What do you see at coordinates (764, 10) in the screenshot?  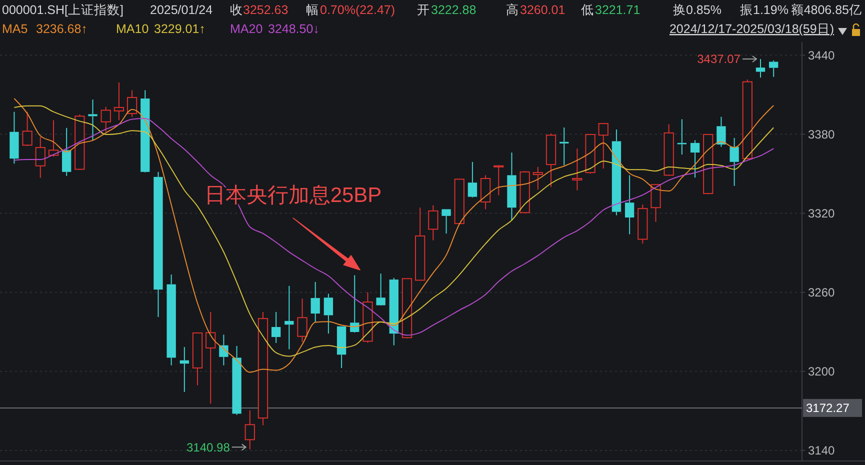 I see `text: 振1.19%` at bounding box center [764, 10].